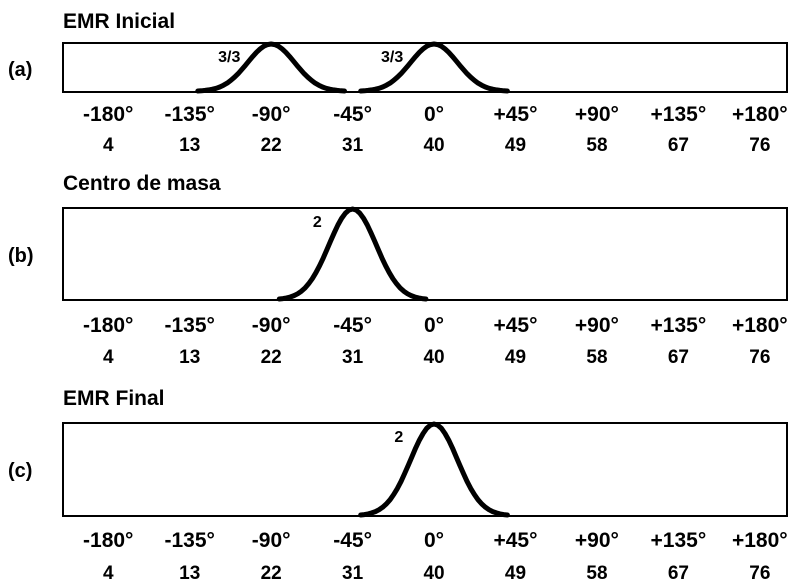  I want to click on panel-letter: (c), so click(20, 471).